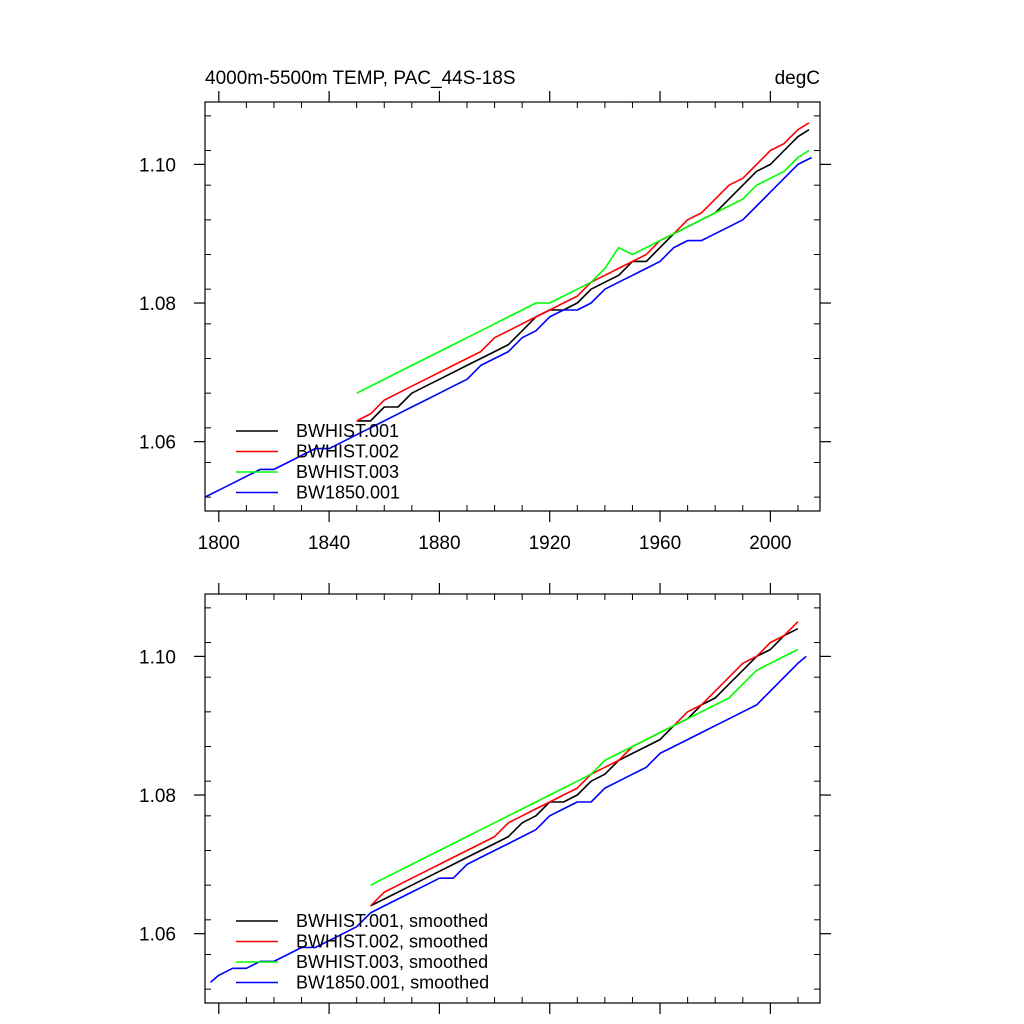  What do you see at coordinates (660, 543) in the screenshot?
I see `x-tick-label: 1960` at bounding box center [660, 543].